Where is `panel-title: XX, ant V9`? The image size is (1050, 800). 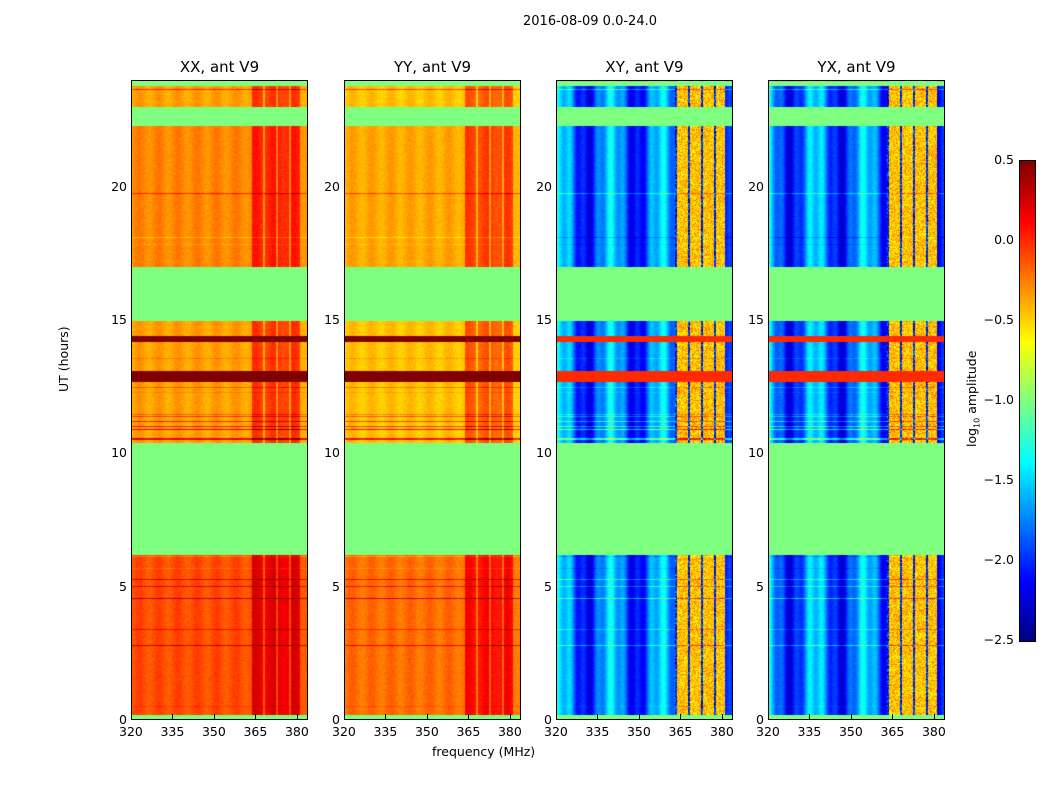
panel-title: XX, ant V9 is located at coordinates (219, 67).